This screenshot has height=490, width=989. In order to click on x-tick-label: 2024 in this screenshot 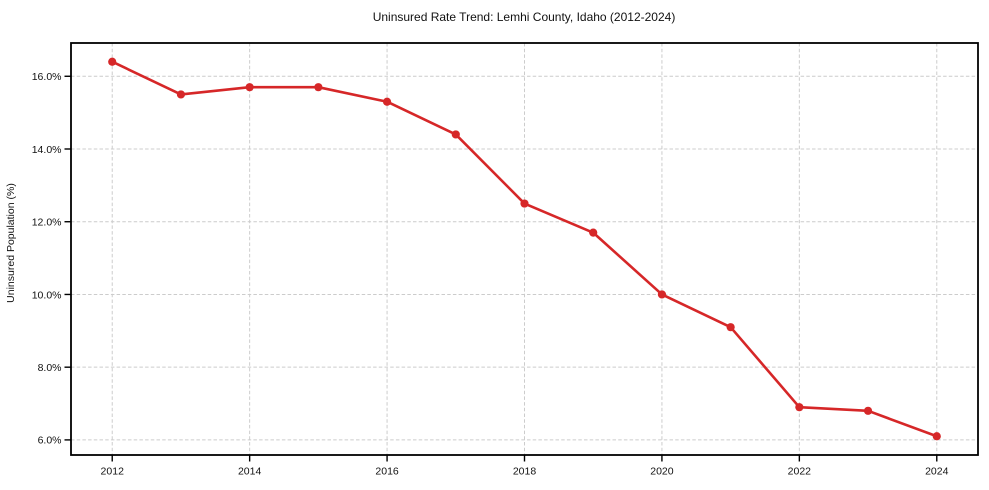, I will do `click(937, 472)`.